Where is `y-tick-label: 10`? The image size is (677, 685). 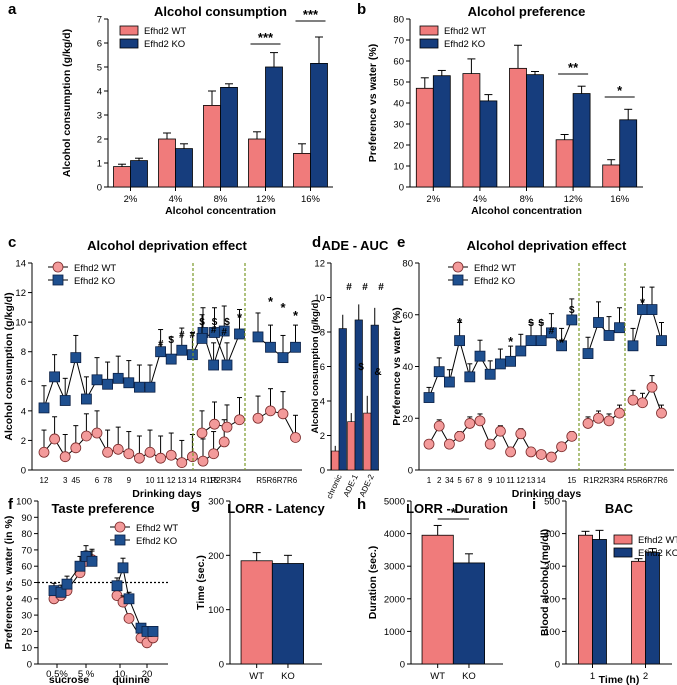 y-tick-label: 10 is located at coordinates (319, 298).